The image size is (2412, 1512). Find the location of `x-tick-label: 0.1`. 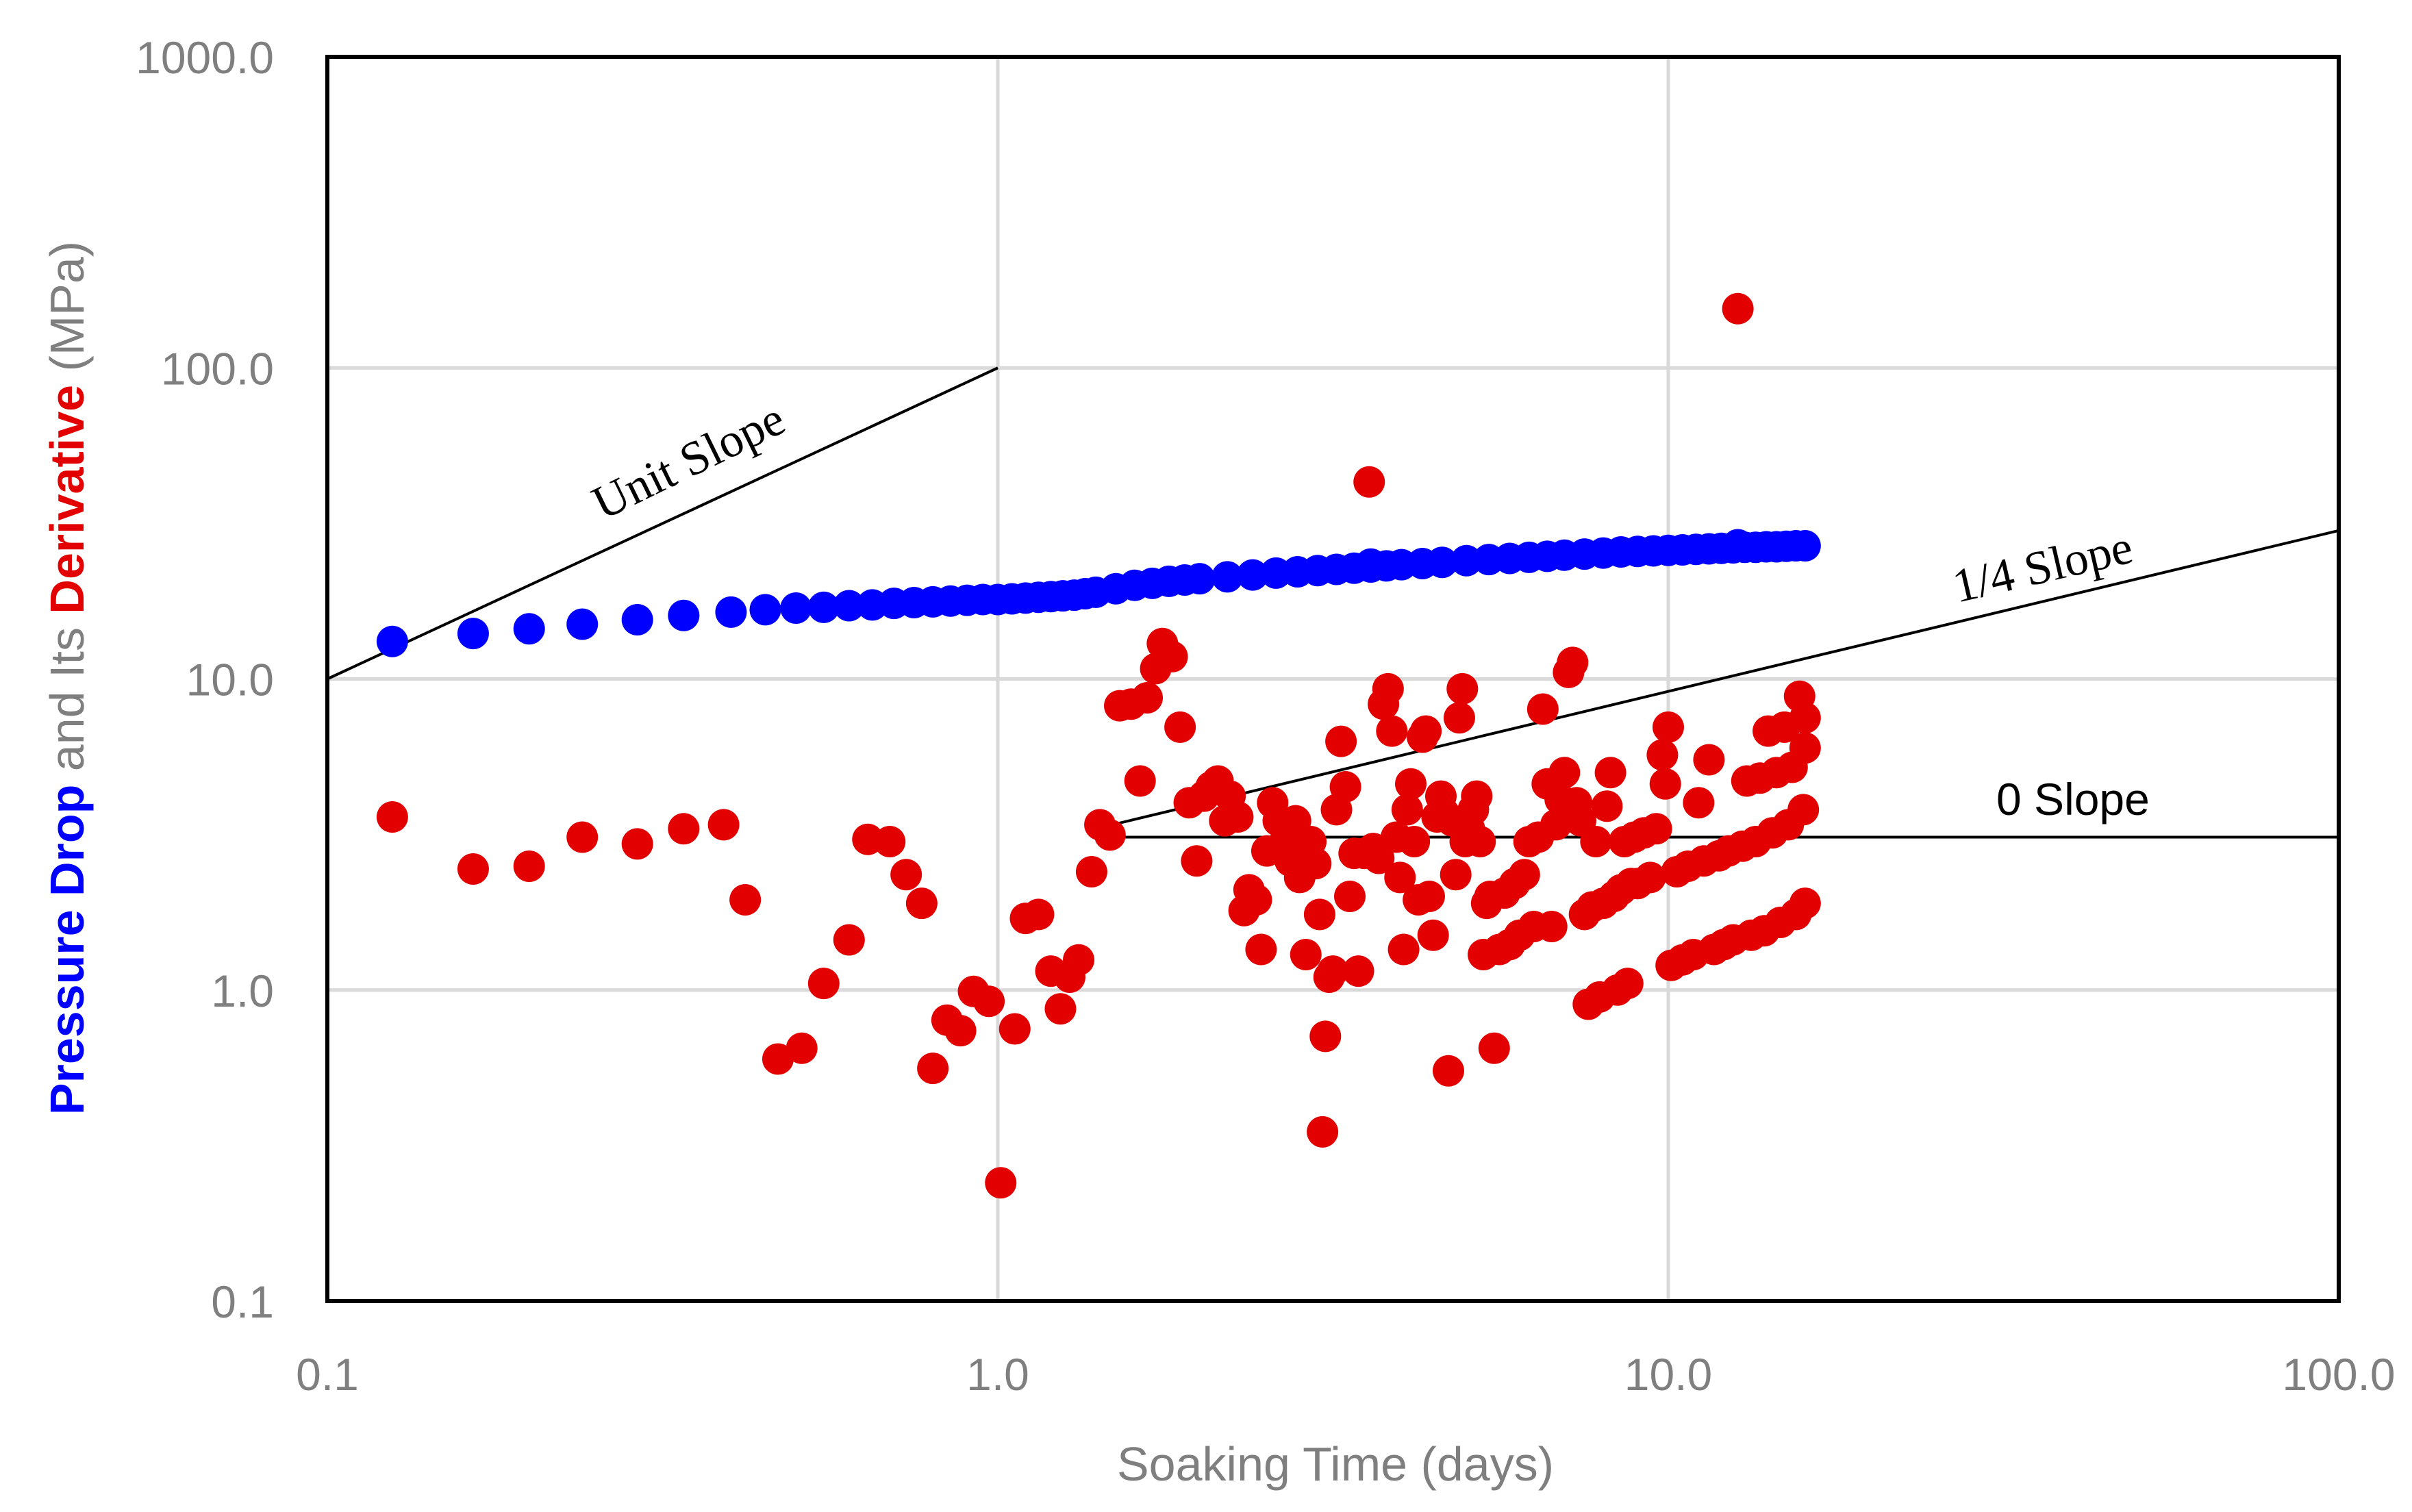

x-tick-label: 0.1 is located at coordinates (327, 1374).